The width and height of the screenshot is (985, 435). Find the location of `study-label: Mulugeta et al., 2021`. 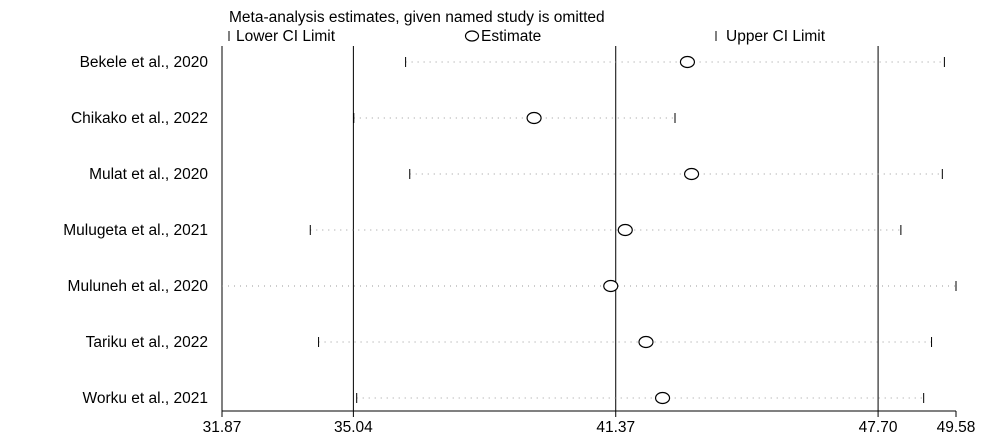

study-label: Mulugeta et al., 2021 is located at coordinates (135, 230).